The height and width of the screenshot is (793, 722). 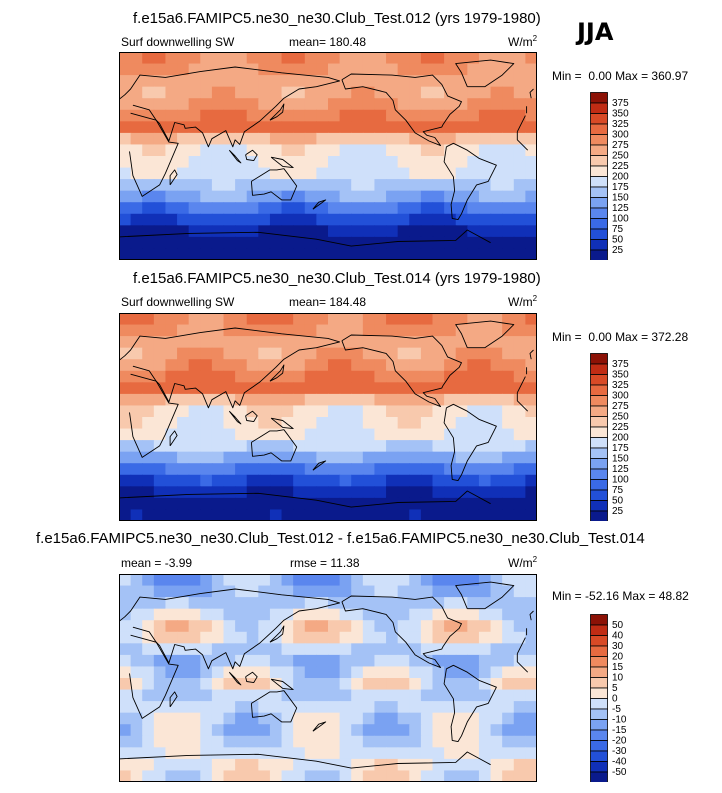 What do you see at coordinates (618, 240) in the screenshot?
I see `colorbar-tick-label: 50` at bounding box center [618, 240].